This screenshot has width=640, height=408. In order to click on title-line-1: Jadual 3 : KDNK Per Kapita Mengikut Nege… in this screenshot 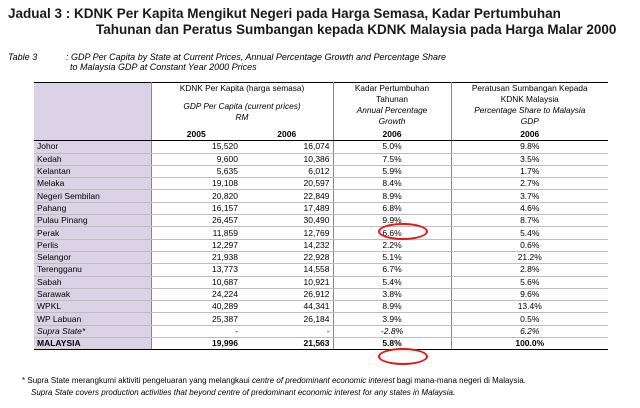, I will do `click(284, 13)`.